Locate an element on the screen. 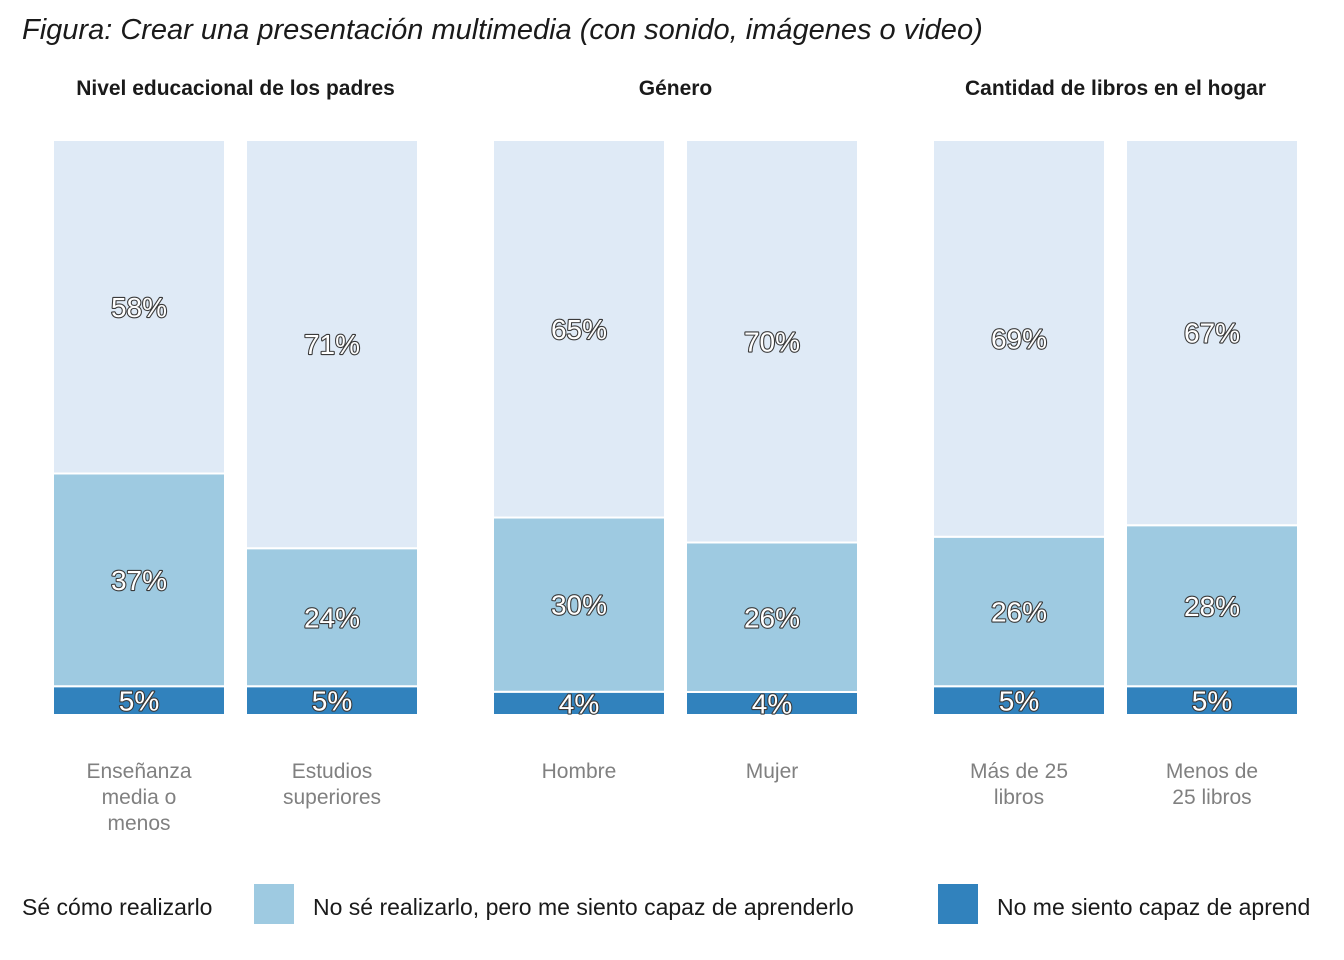  data-label: 67% is located at coordinates (1212, 333).